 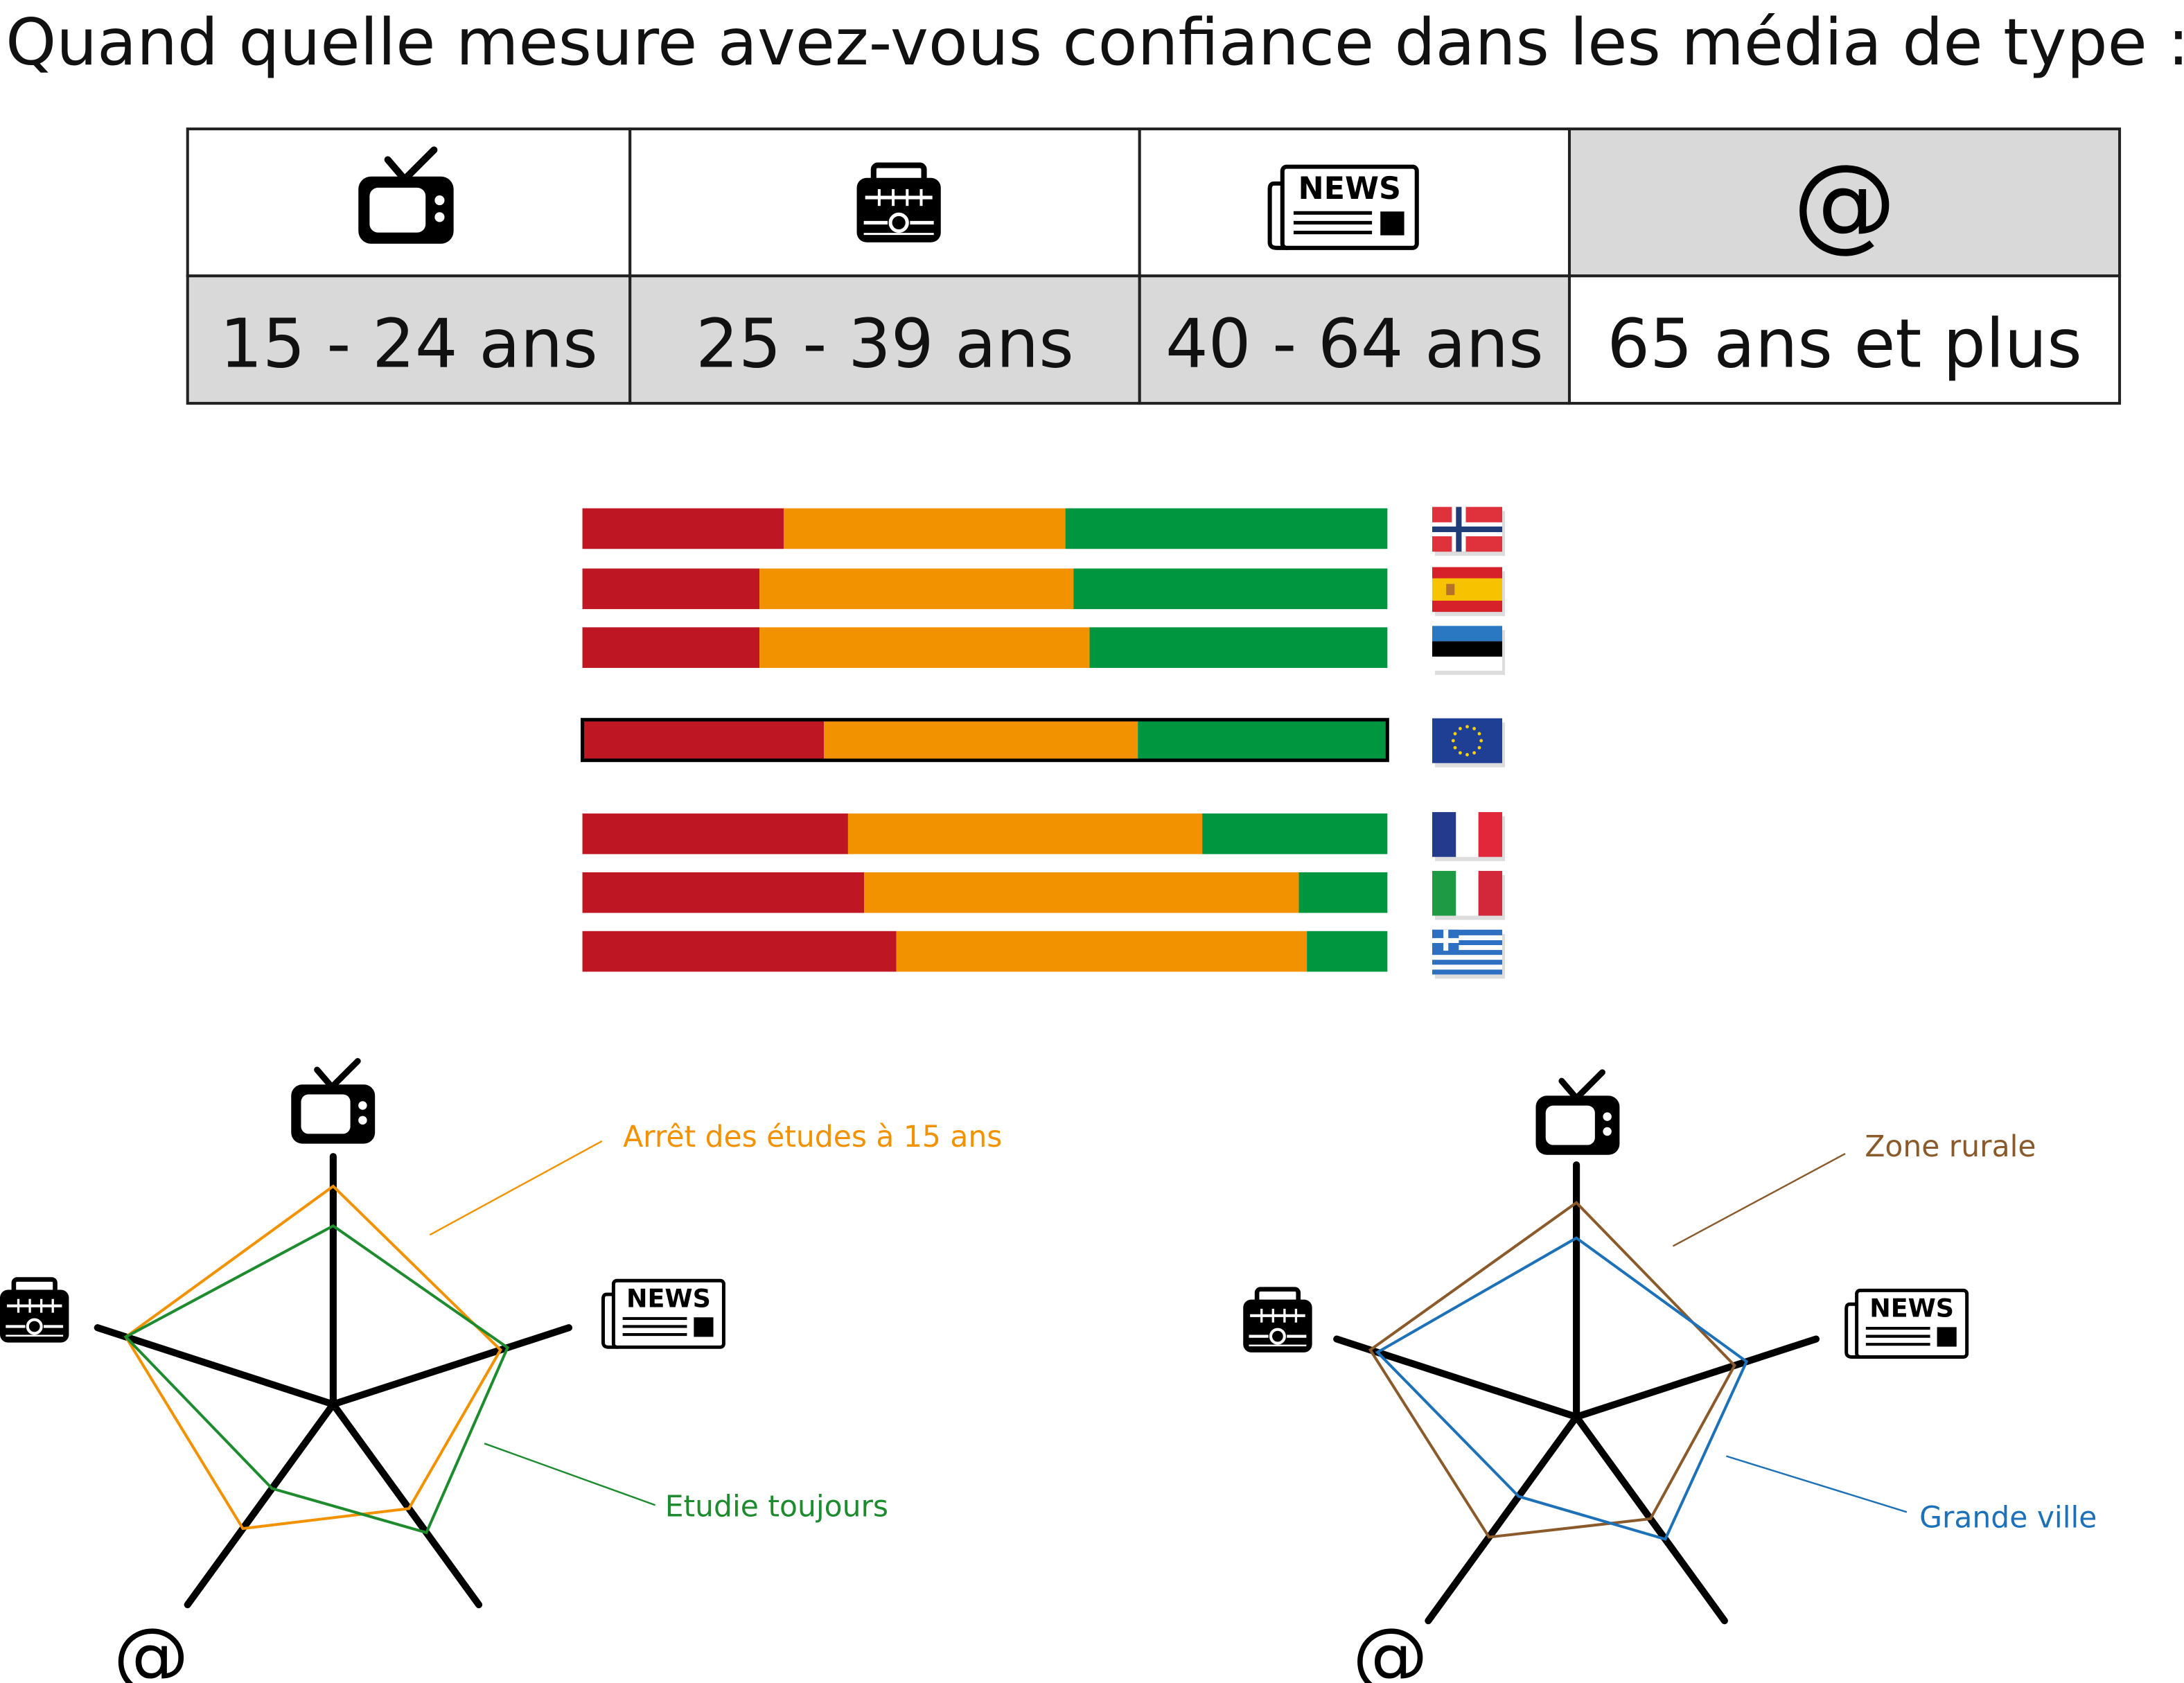 What do you see at coordinates (813, 1137) in the screenshot?
I see `series-label: Arrêt des études à 15 ans` at bounding box center [813, 1137].